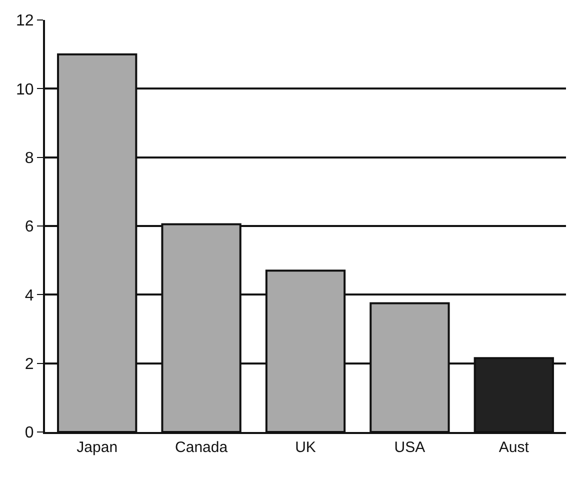 This screenshot has width=574, height=482. What do you see at coordinates (305, 447) in the screenshot?
I see `x-tick-label: UK` at bounding box center [305, 447].